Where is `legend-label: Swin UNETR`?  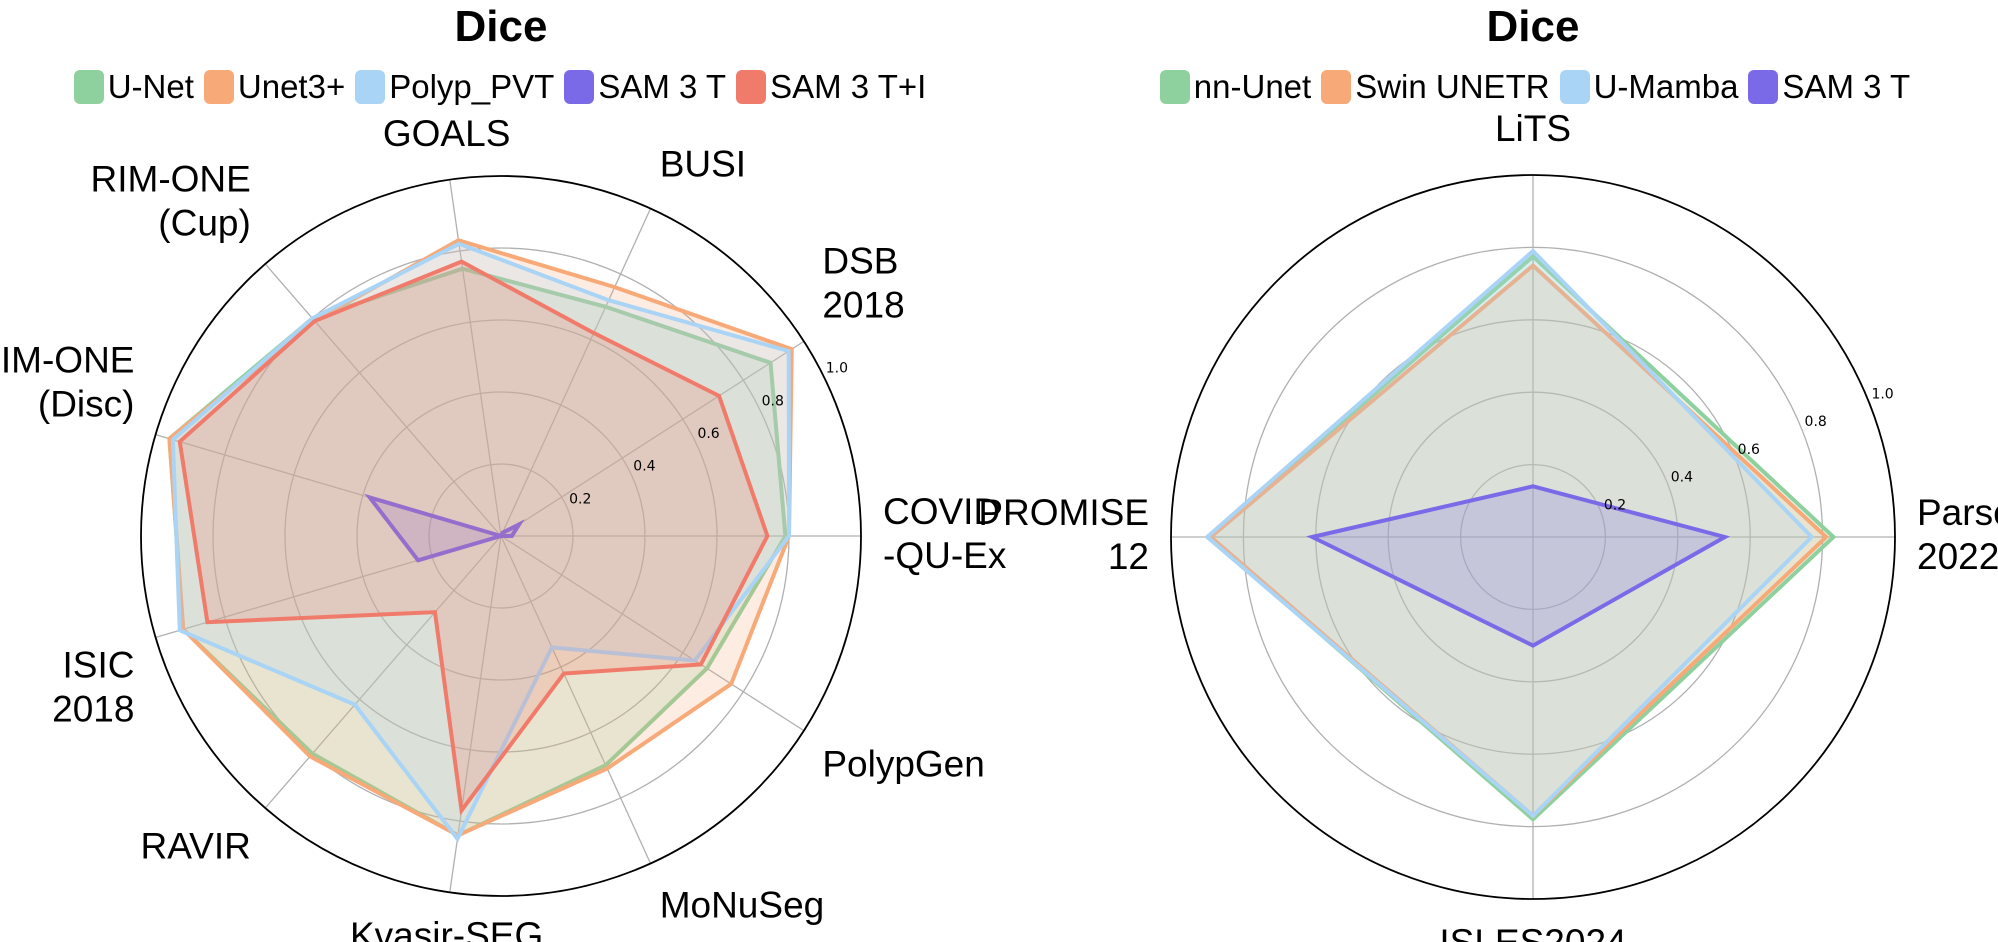
legend-label: Swin UNETR is located at coordinates (1452, 86).